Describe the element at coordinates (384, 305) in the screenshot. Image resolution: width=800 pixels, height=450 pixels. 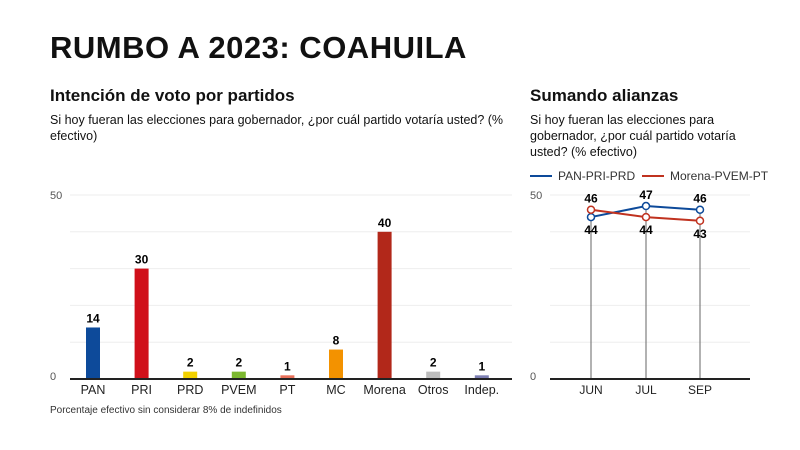
I see `bar-morena` at that location.